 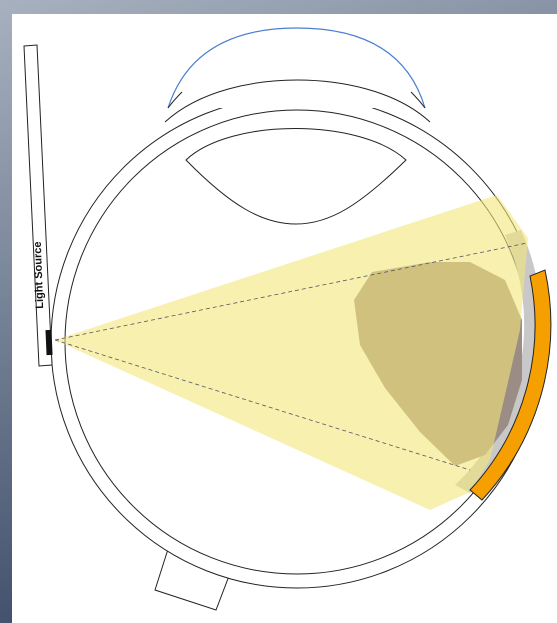 I want to click on light-source-label: Light Source, so click(x=39, y=275).